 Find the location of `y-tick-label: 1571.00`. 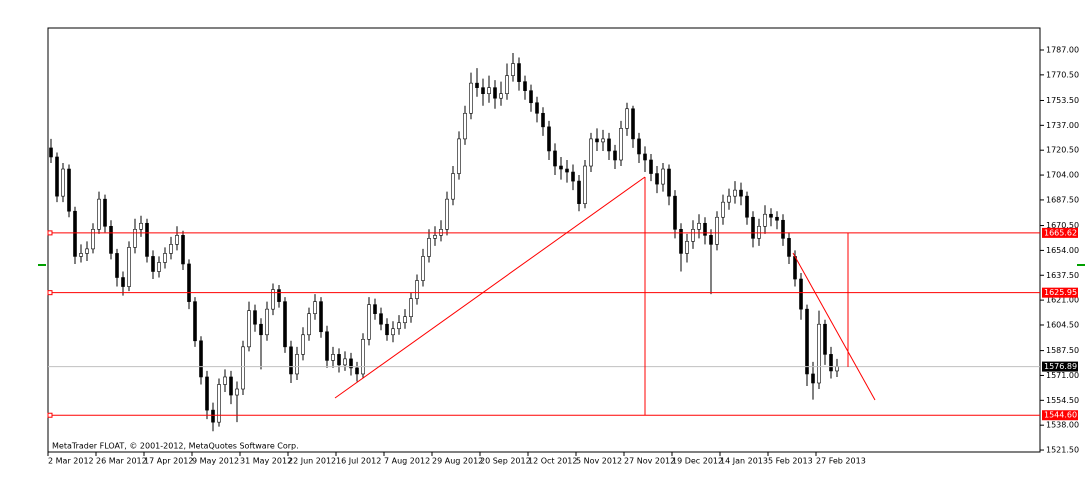

y-tick-label: 1571.00 is located at coordinates (1062, 375).